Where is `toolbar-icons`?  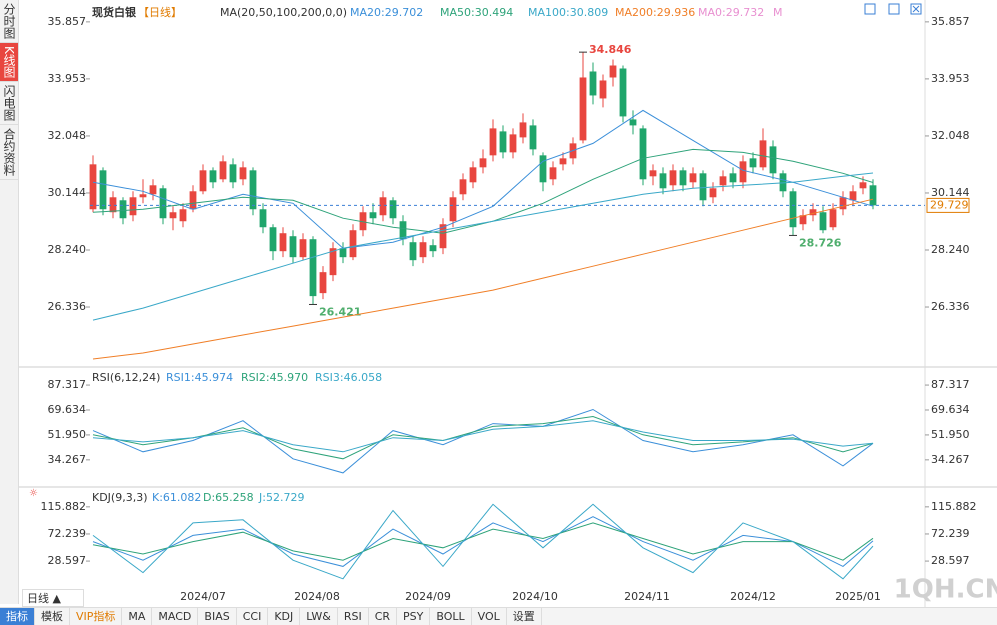
toolbar-icons is located at coordinates (893, 9).